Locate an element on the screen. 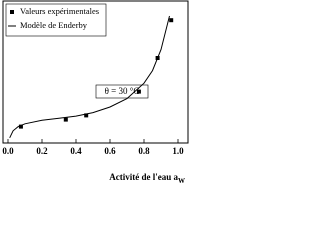  x-tick-label: 0.6 is located at coordinates (110, 151).